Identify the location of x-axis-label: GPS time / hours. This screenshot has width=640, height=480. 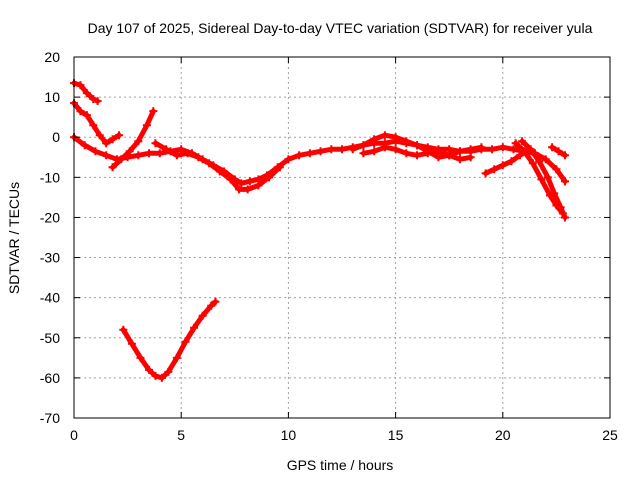
(340, 465).